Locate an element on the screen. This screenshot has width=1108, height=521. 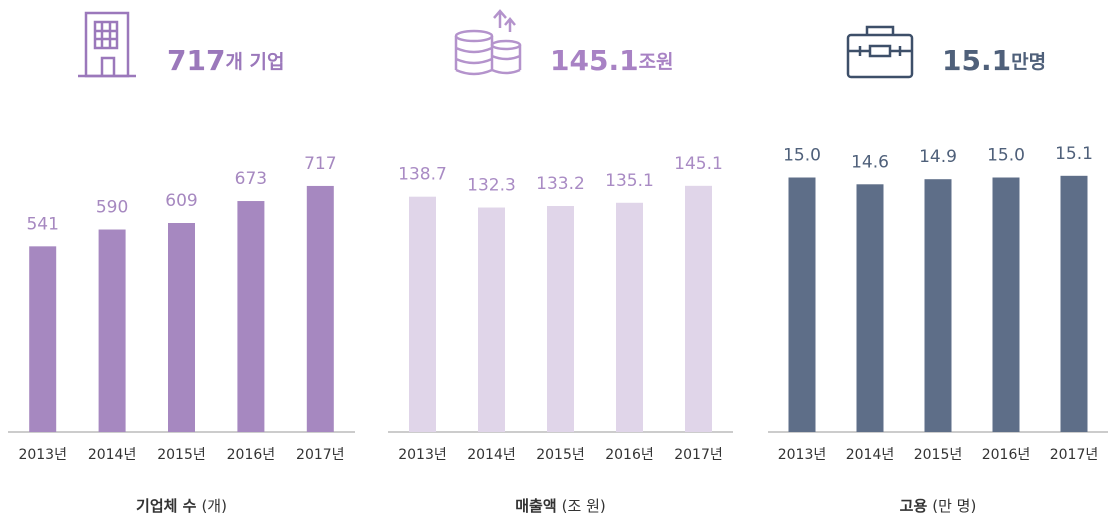
headline-unit: 개 기업 is located at coordinates (254, 62).